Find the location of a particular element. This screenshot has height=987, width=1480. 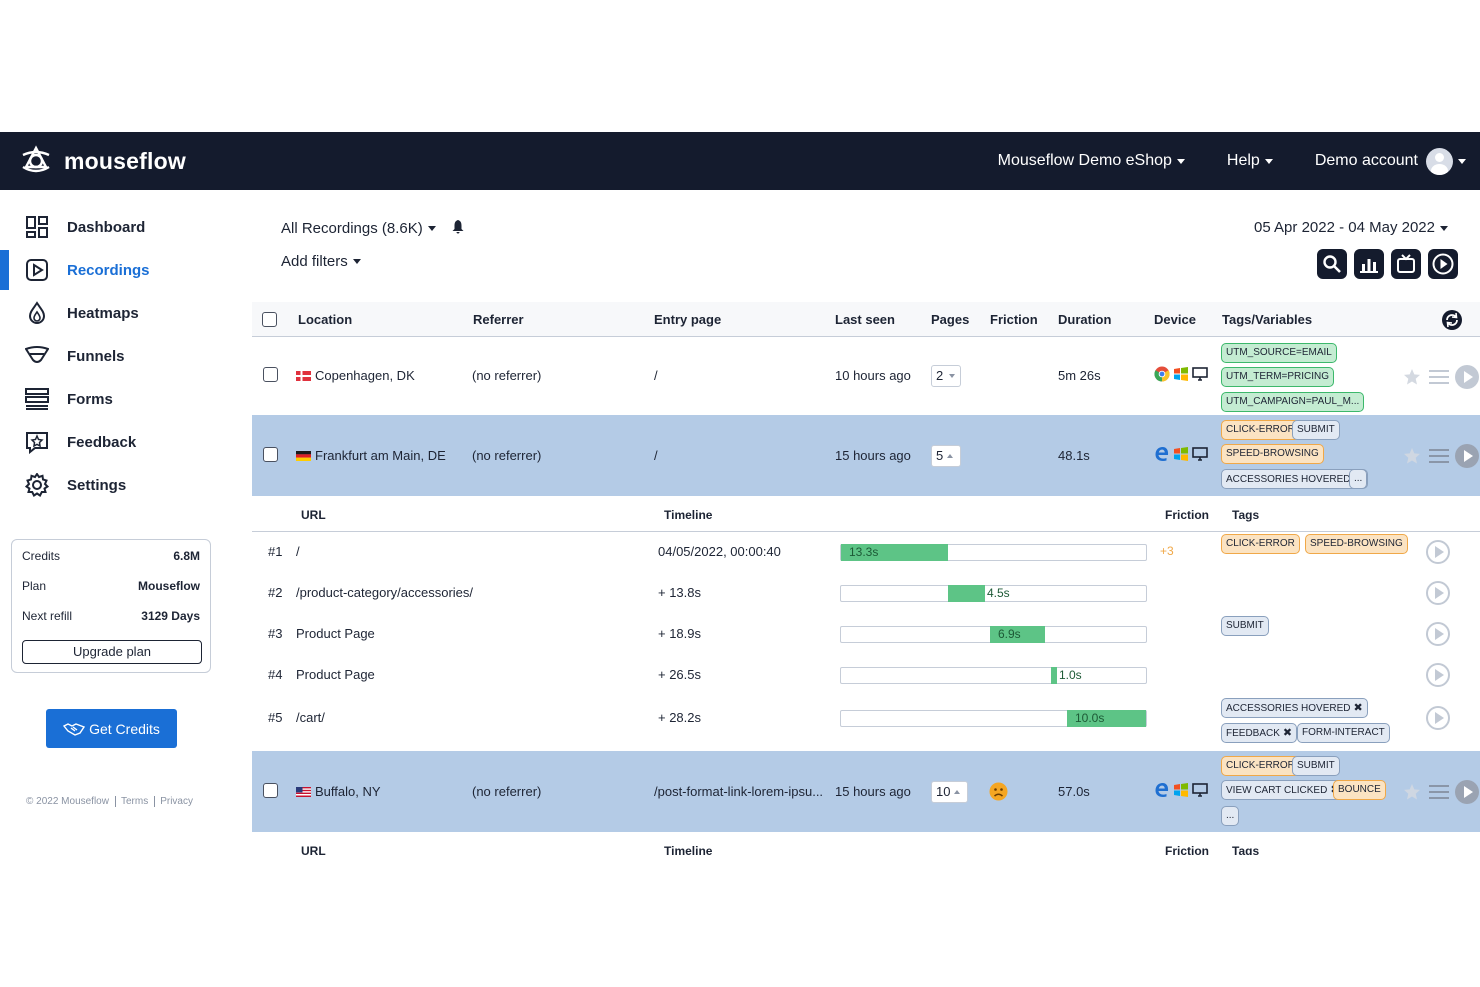

col-referrer: Referrer is located at coordinates (498, 319).